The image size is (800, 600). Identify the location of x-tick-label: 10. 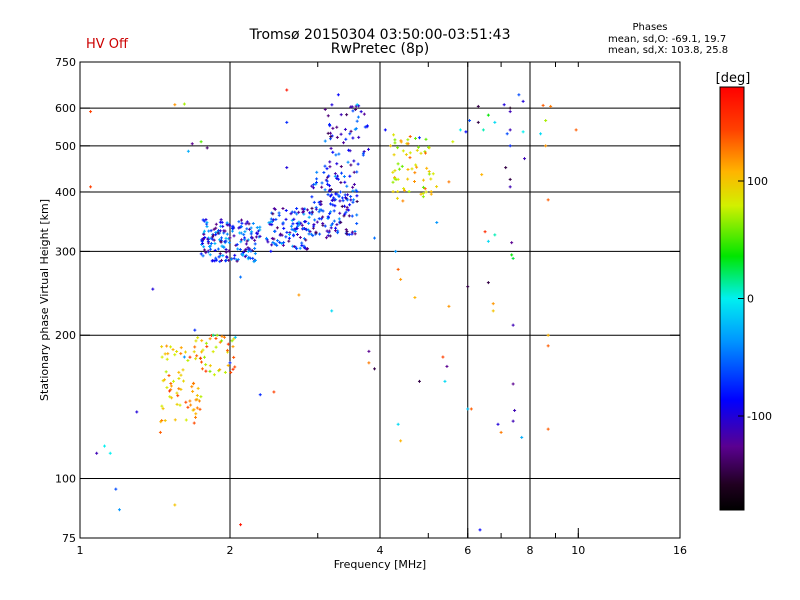
(578, 550).